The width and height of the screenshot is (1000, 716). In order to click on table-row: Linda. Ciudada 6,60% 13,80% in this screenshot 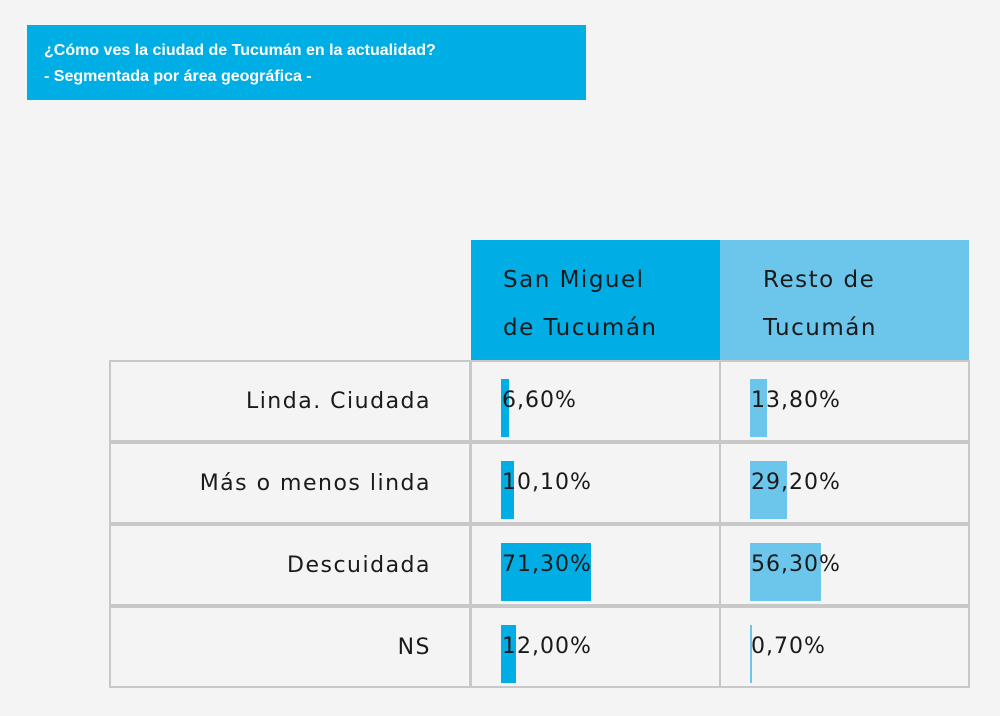, I will do `click(539, 401)`.